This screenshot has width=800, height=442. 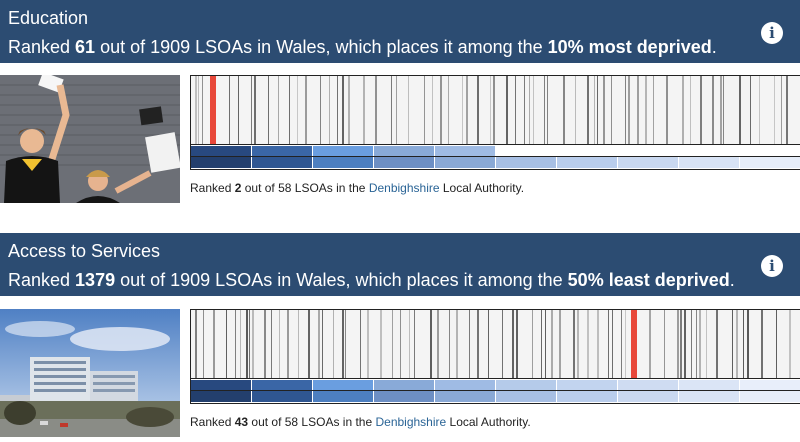 I want to click on students-celebrating-photo, so click(x=90, y=139).